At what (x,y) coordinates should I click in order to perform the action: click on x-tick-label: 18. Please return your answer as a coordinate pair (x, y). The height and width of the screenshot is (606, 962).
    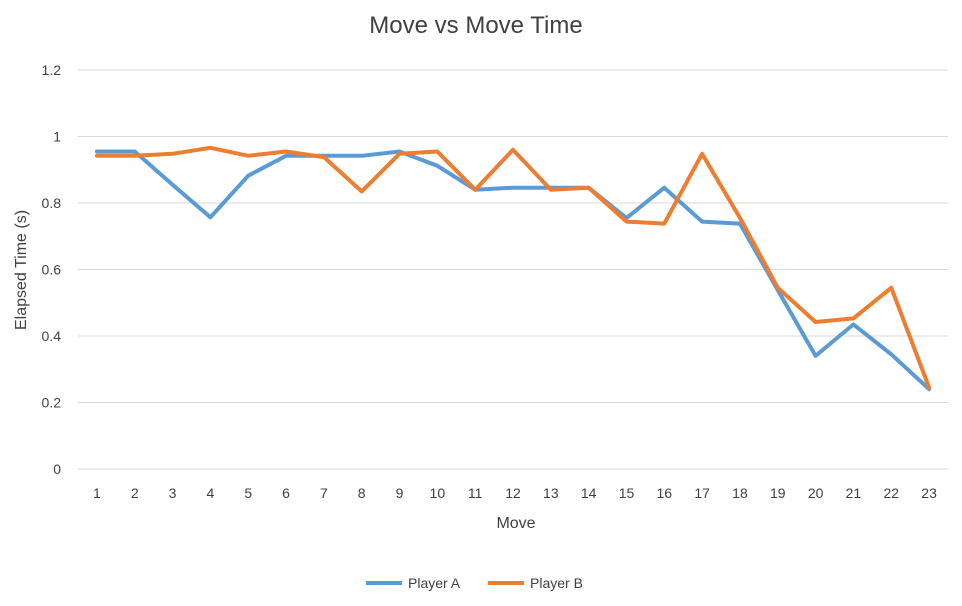
    Looking at the image, I should click on (740, 493).